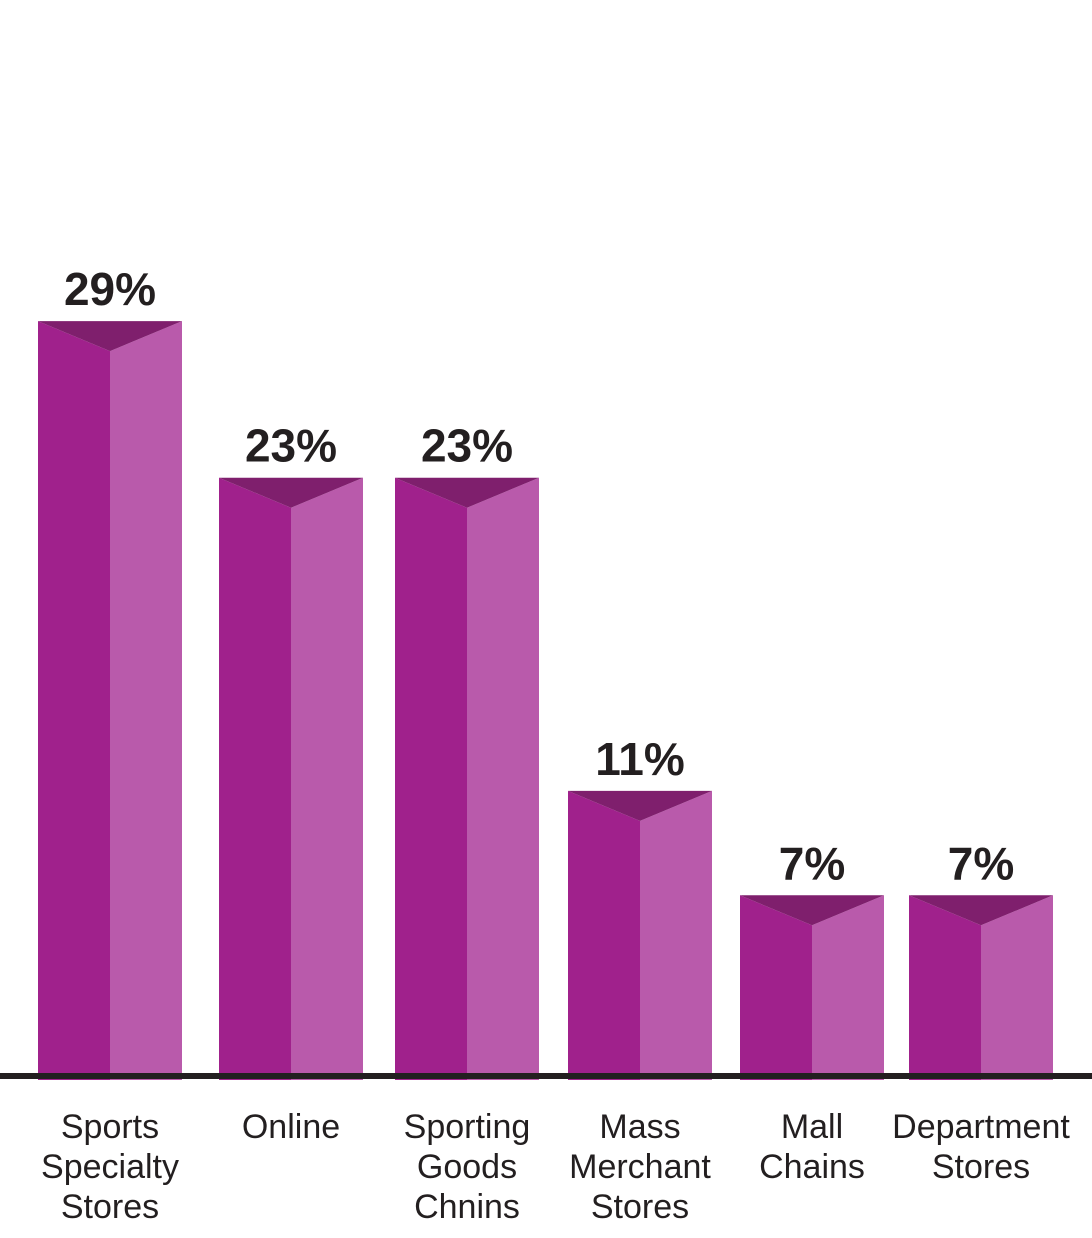  What do you see at coordinates (640, 1167) in the screenshot?
I see `category-label: Mass Merchant Stores` at bounding box center [640, 1167].